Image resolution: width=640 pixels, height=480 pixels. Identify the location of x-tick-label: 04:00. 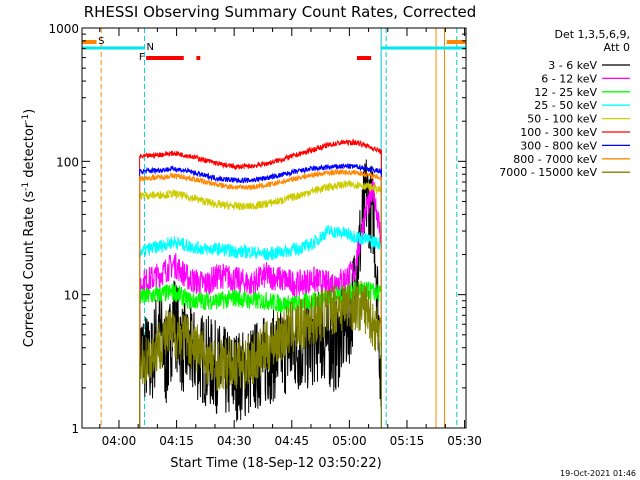
(119, 441).